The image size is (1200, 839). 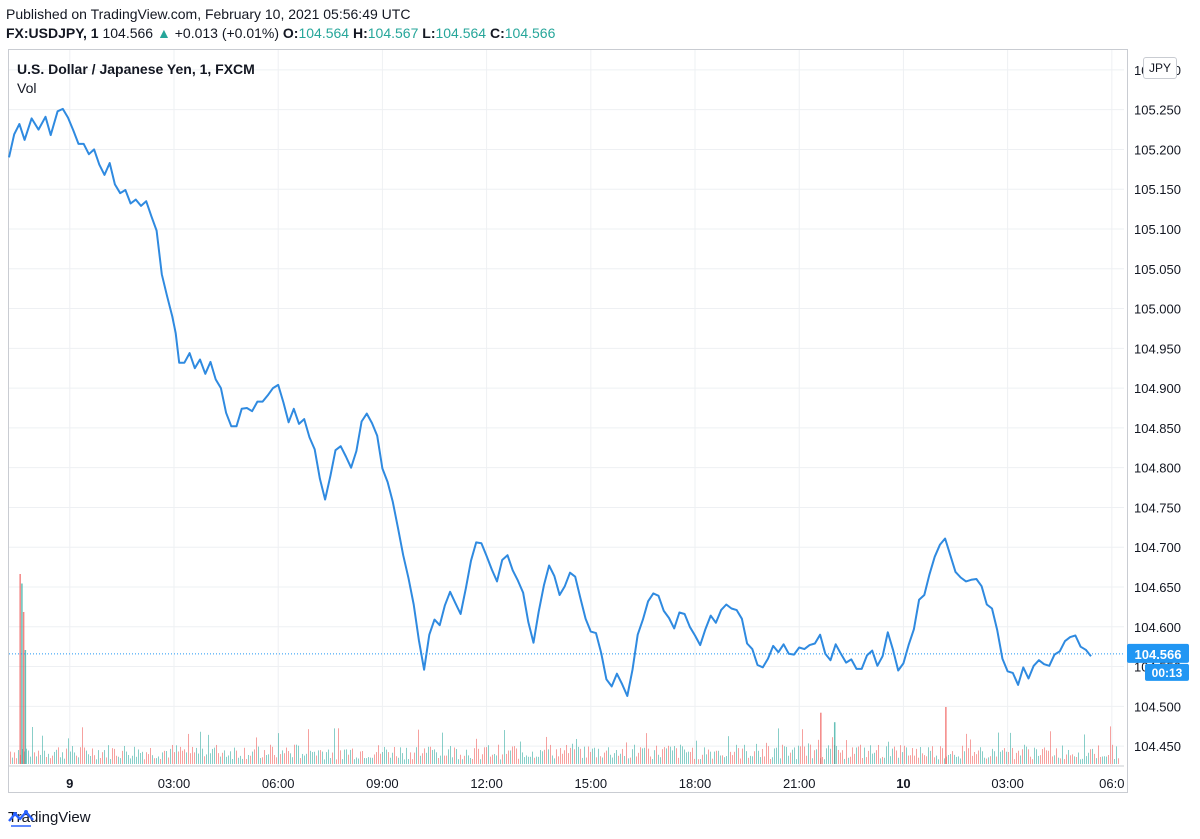 I want to click on volume-legend: Vol, so click(x=27, y=88).